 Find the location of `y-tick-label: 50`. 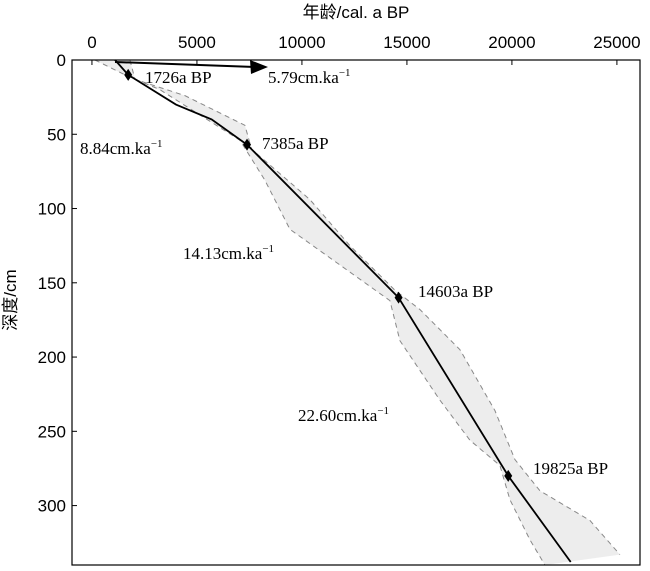

y-tick-label: 50 is located at coordinates (56, 134).